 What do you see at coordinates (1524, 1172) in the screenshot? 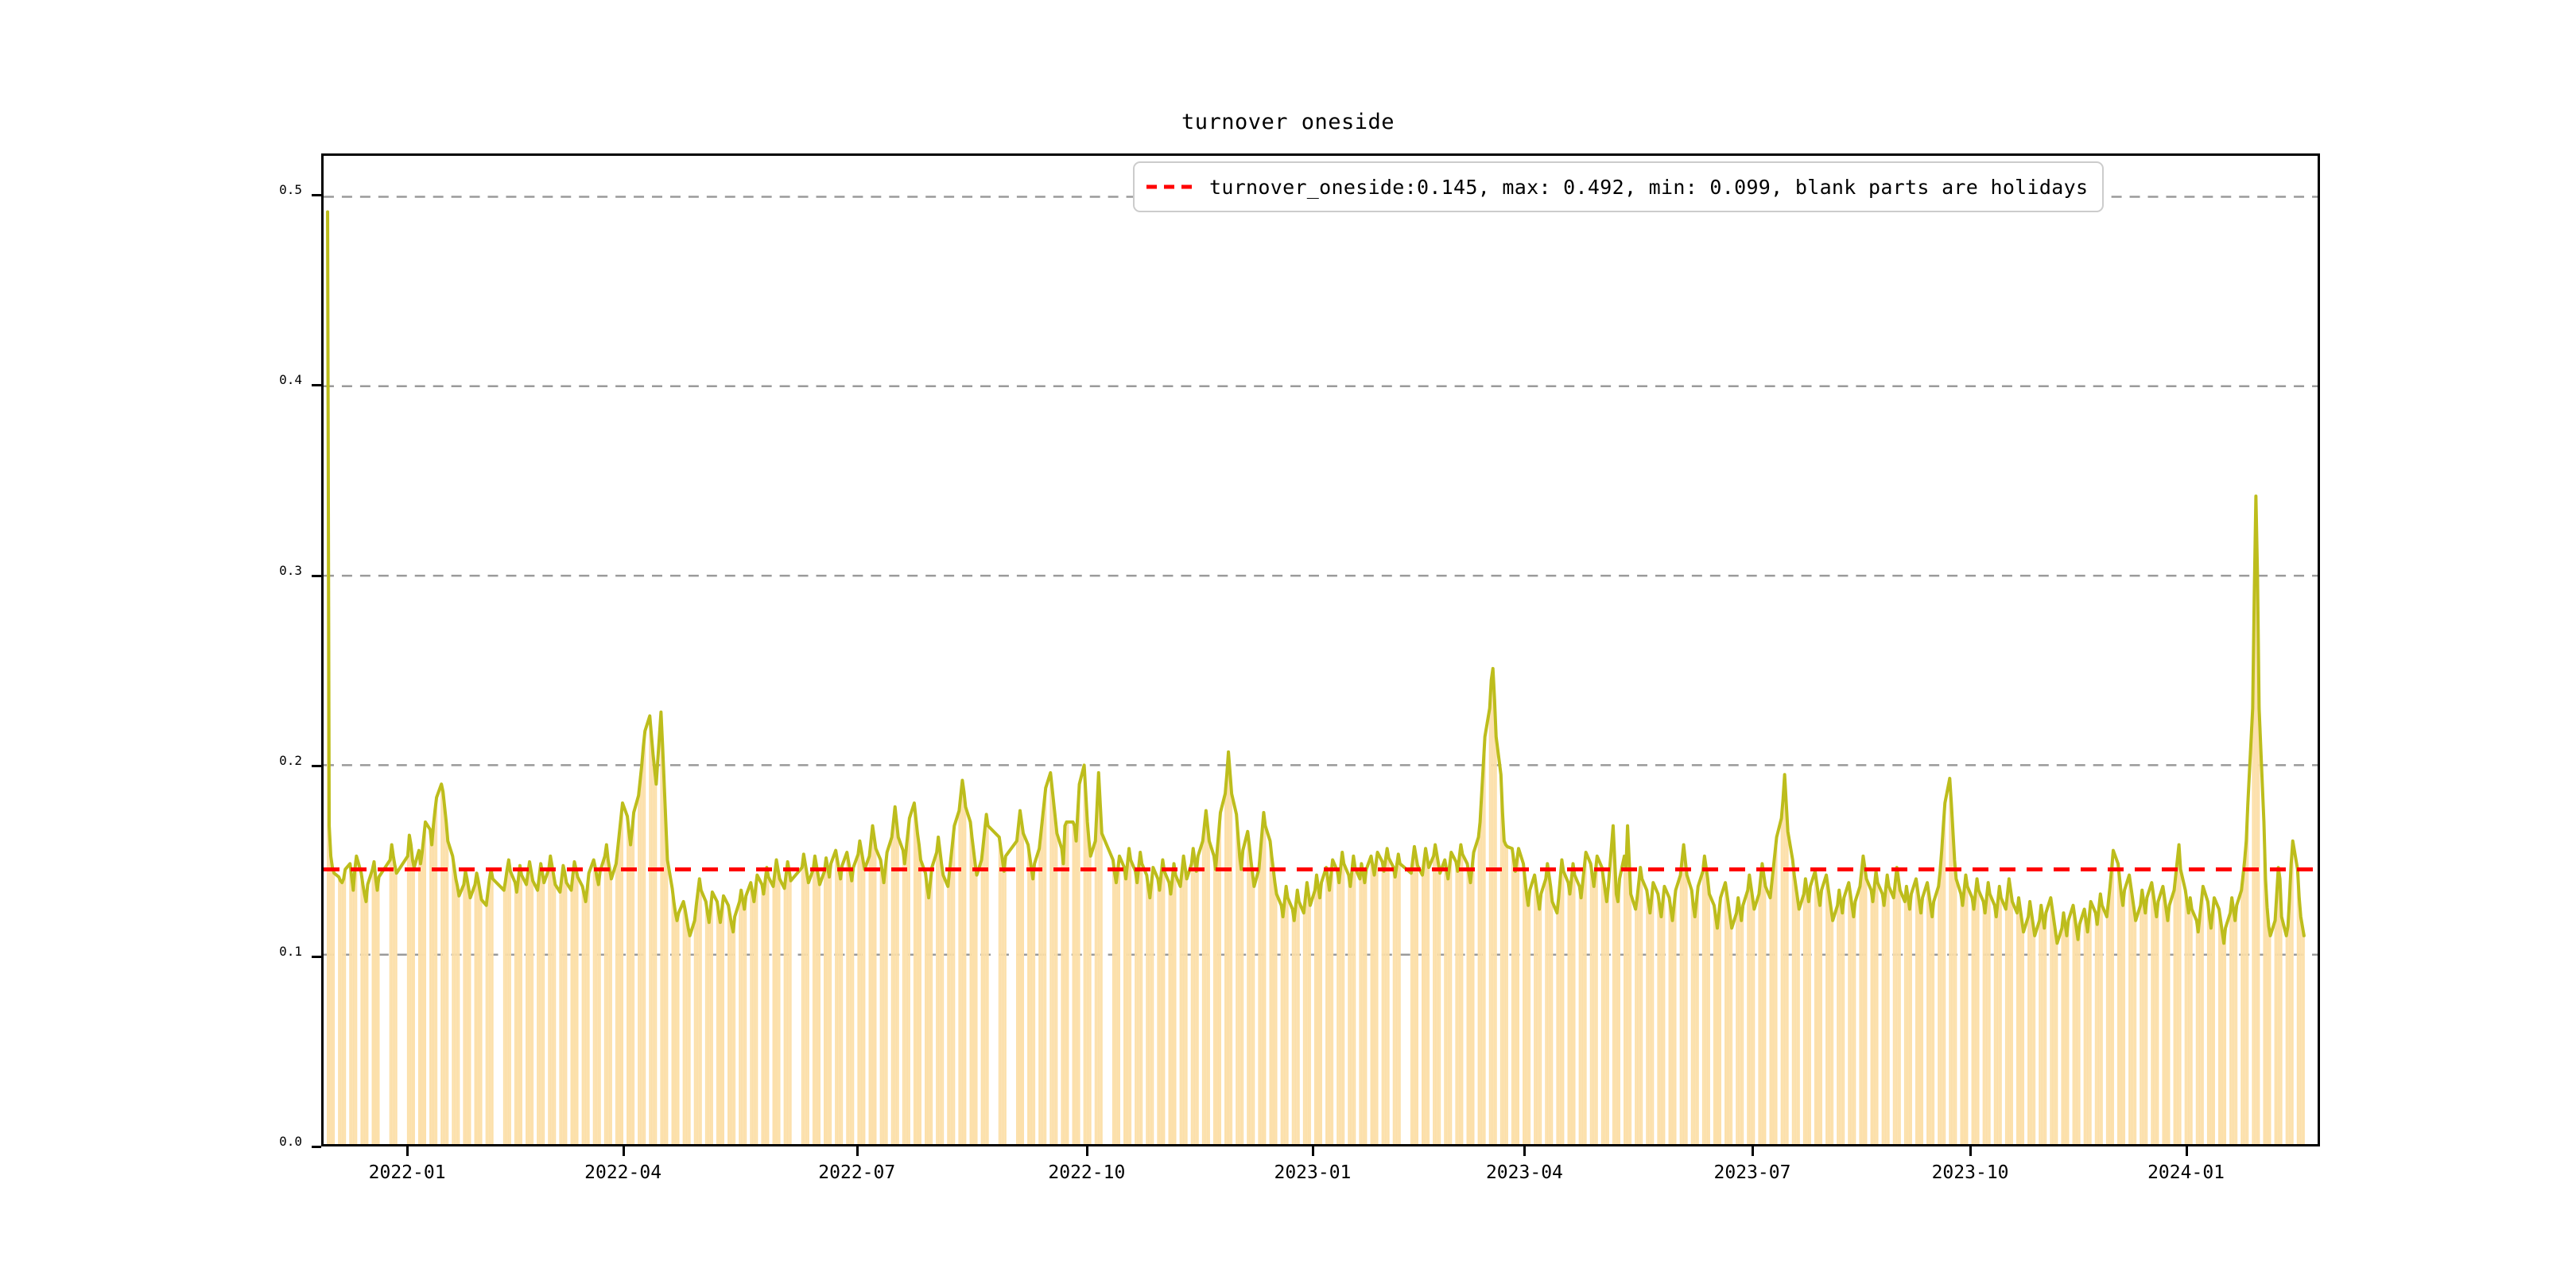
I see `x-axis-tick-label: 2023-04` at bounding box center [1524, 1172].